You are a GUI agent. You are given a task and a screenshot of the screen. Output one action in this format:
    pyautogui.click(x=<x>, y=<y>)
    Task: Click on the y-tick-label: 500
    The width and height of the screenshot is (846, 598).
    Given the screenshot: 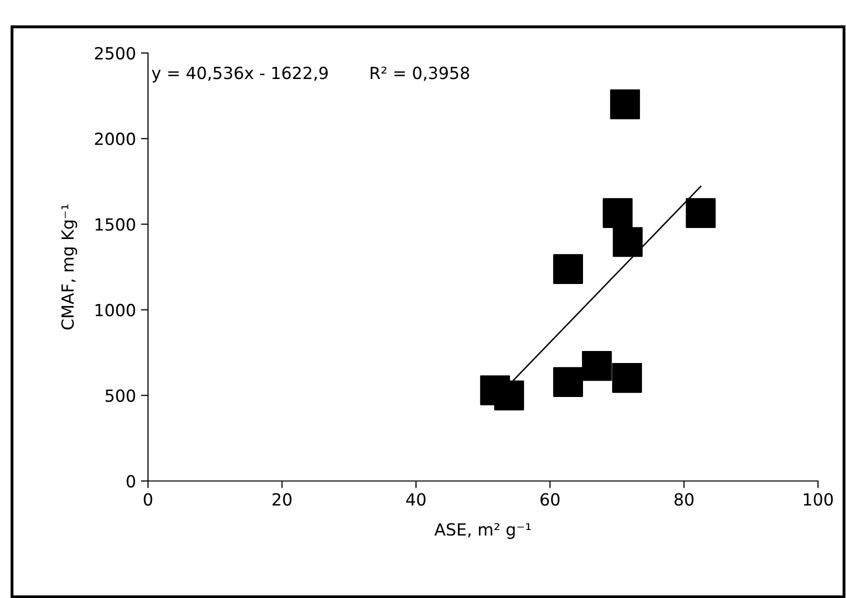 What is the action you would take?
    pyautogui.click(x=121, y=395)
    